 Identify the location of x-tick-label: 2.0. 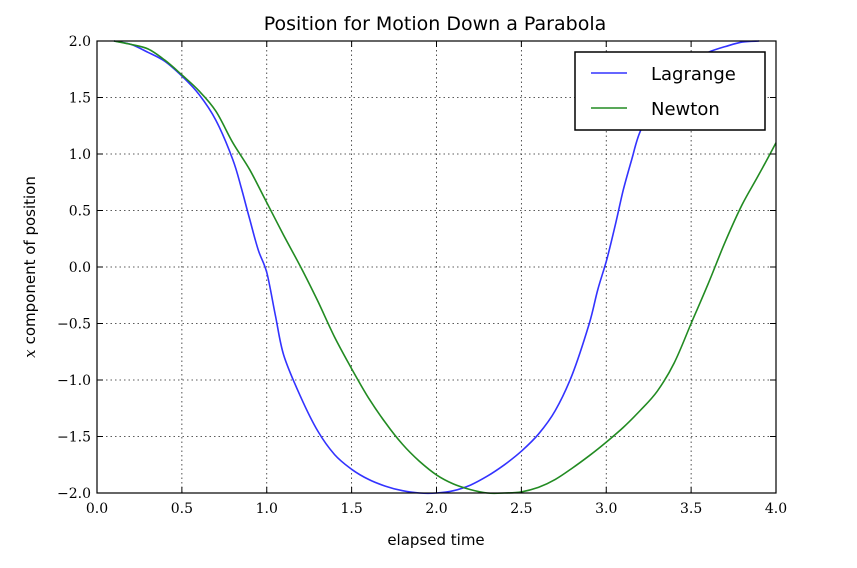
(436, 509).